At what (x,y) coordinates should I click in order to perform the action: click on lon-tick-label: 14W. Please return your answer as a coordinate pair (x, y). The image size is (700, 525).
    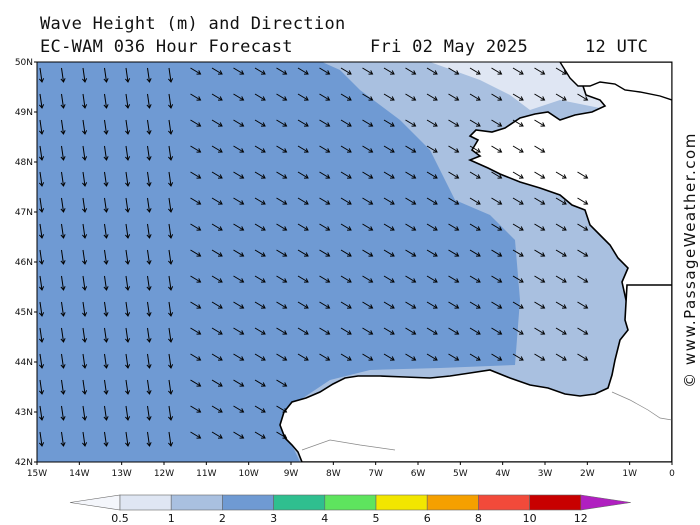
    Looking at the image, I should click on (79, 474).